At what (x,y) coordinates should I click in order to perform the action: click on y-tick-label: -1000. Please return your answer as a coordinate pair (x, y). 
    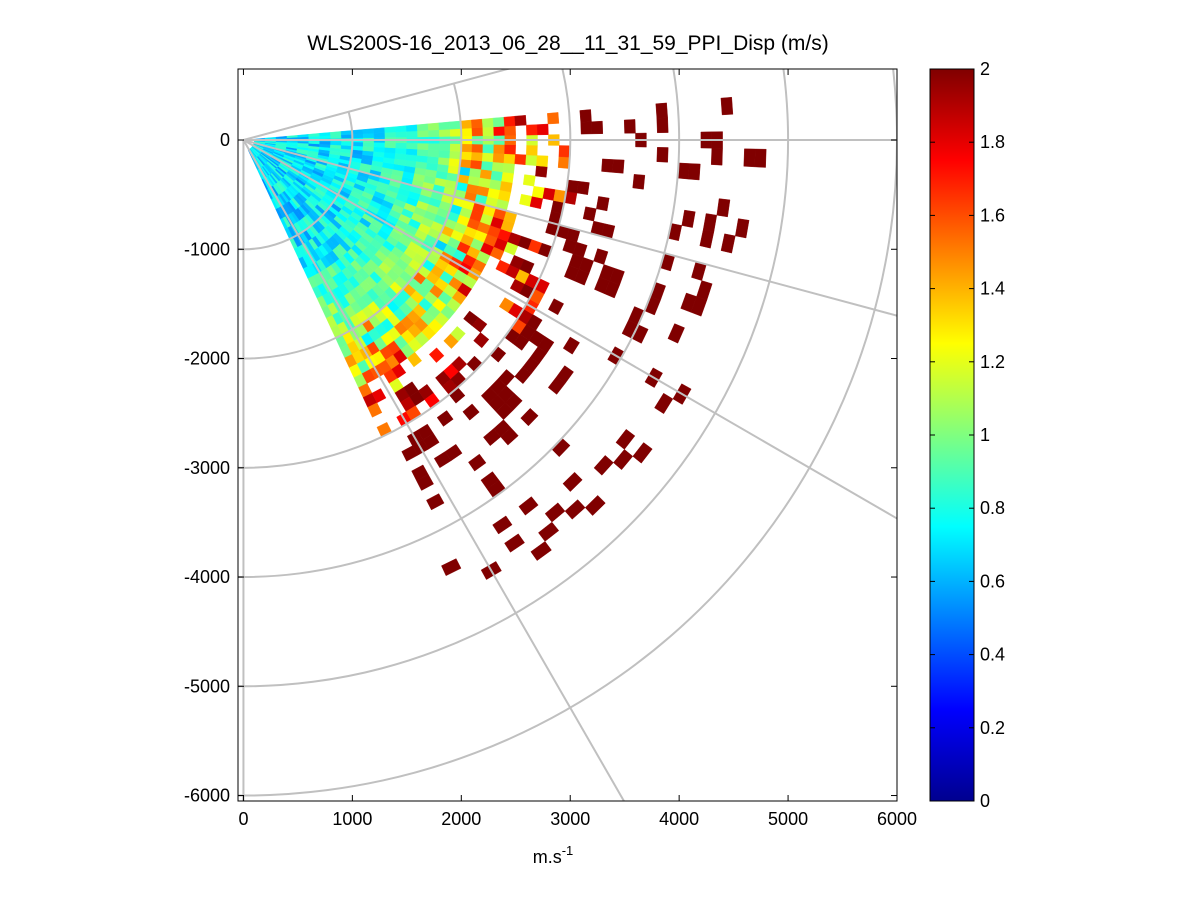
    Looking at the image, I should click on (207, 249).